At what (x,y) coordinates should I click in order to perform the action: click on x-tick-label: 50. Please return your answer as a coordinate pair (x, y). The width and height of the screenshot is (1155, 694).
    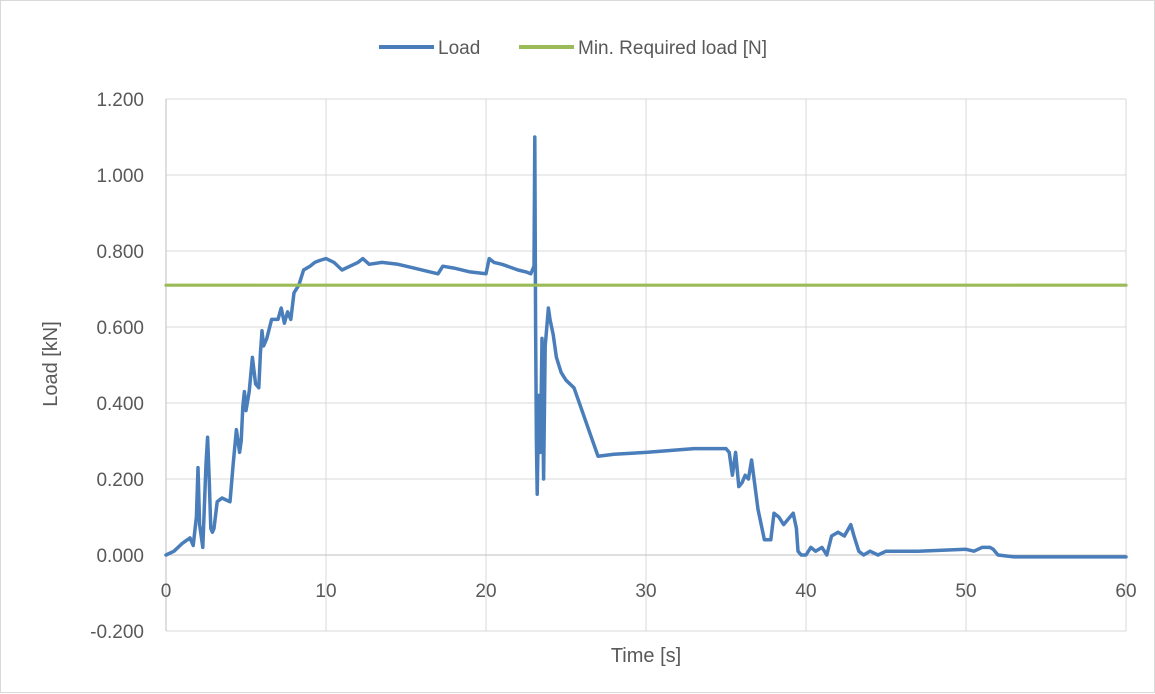
    Looking at the image, I should click on (965, 591).